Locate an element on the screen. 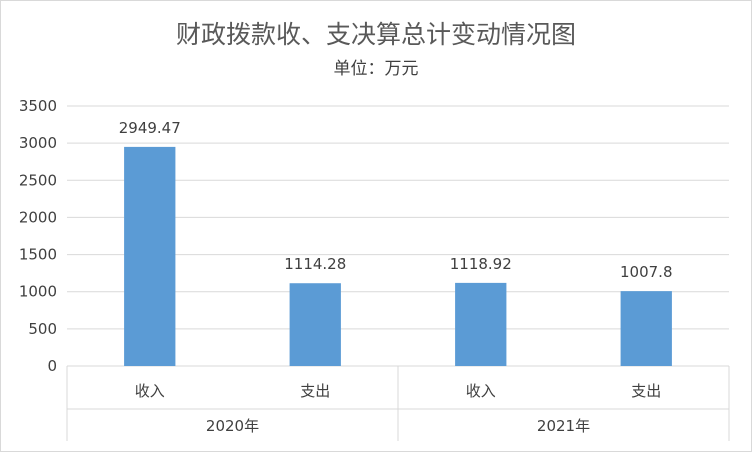 Image resolution: width=752 pixels, height=452 pixels. data-label: 2949.47 is located at coordinates (150, 128).